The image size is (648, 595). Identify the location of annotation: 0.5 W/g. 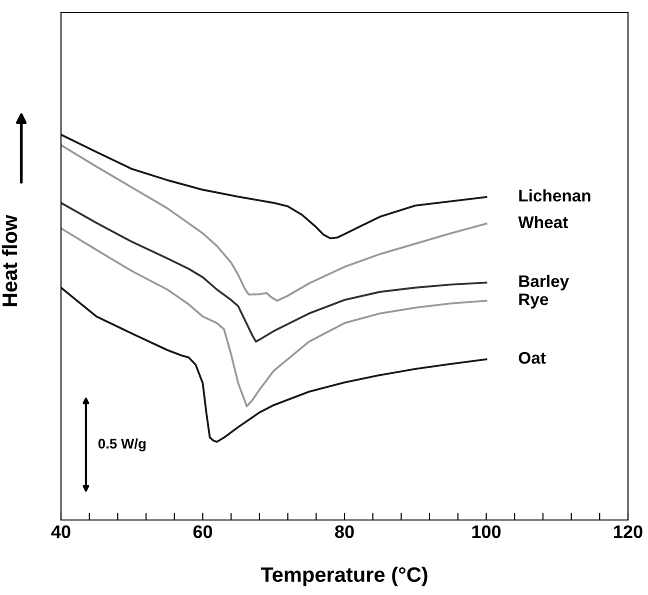
(122, 445).